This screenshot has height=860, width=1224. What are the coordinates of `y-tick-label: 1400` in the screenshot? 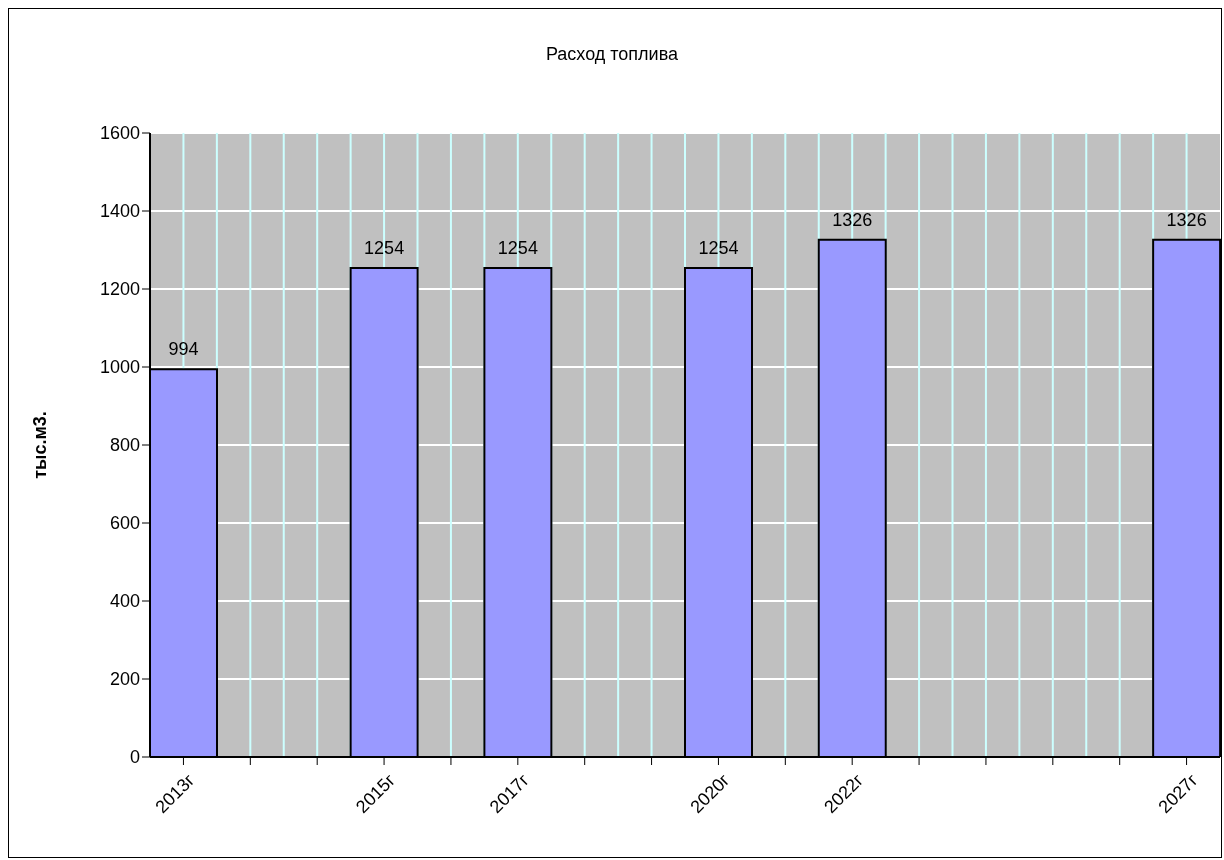 It's located at (119, 211).